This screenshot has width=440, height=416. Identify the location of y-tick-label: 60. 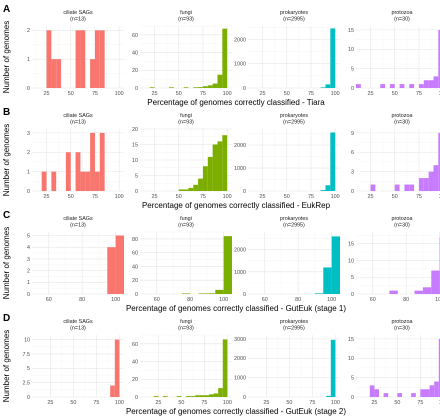
(135, 345).